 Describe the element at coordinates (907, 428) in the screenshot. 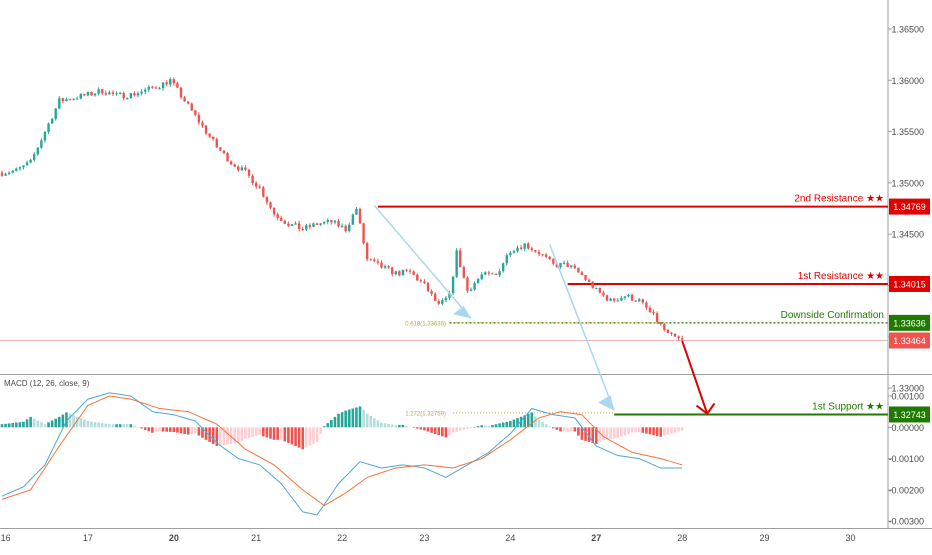

I see `macd-tick-label: 0.00000` at that location.